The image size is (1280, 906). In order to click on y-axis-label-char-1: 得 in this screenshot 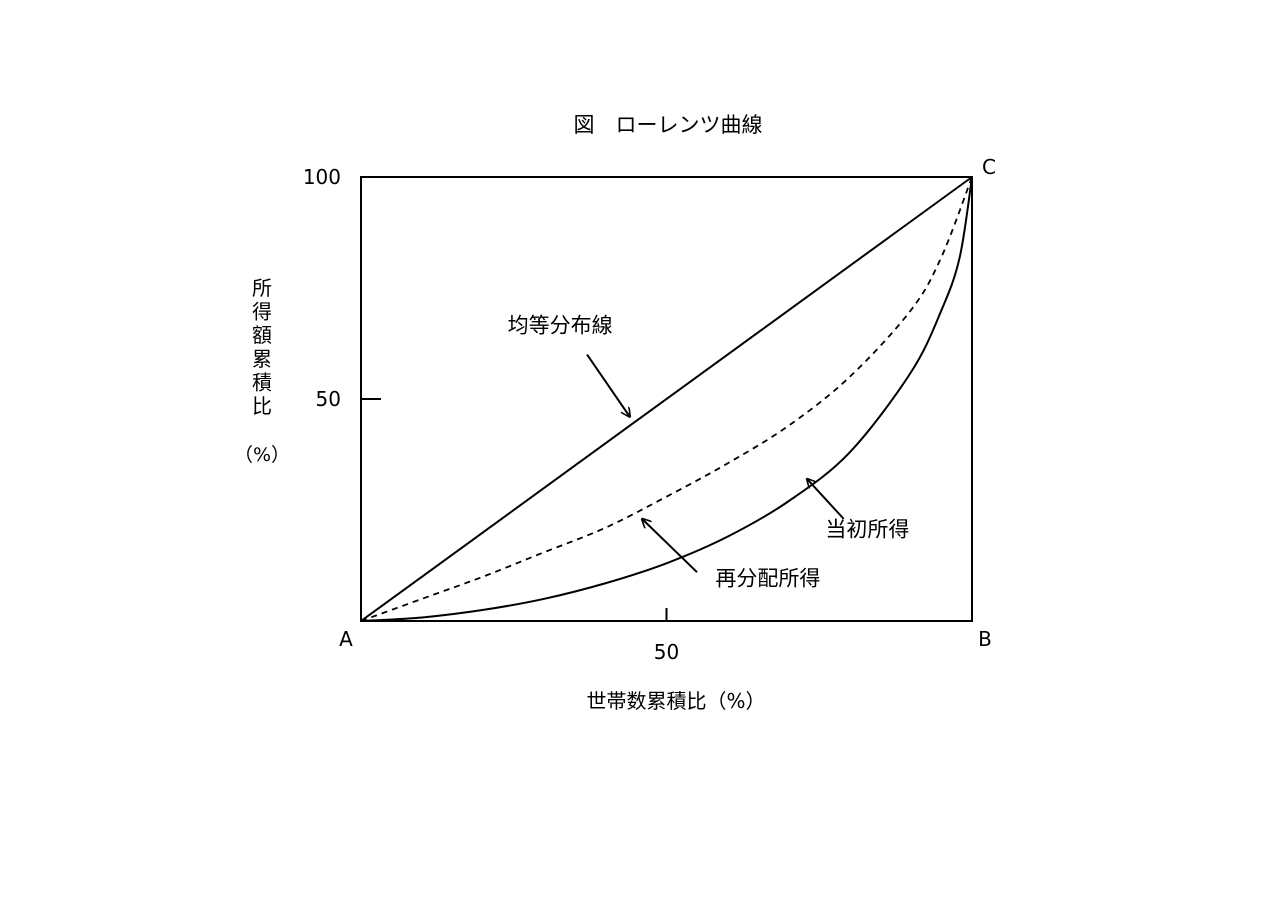, I will do `click(262, 312)`.